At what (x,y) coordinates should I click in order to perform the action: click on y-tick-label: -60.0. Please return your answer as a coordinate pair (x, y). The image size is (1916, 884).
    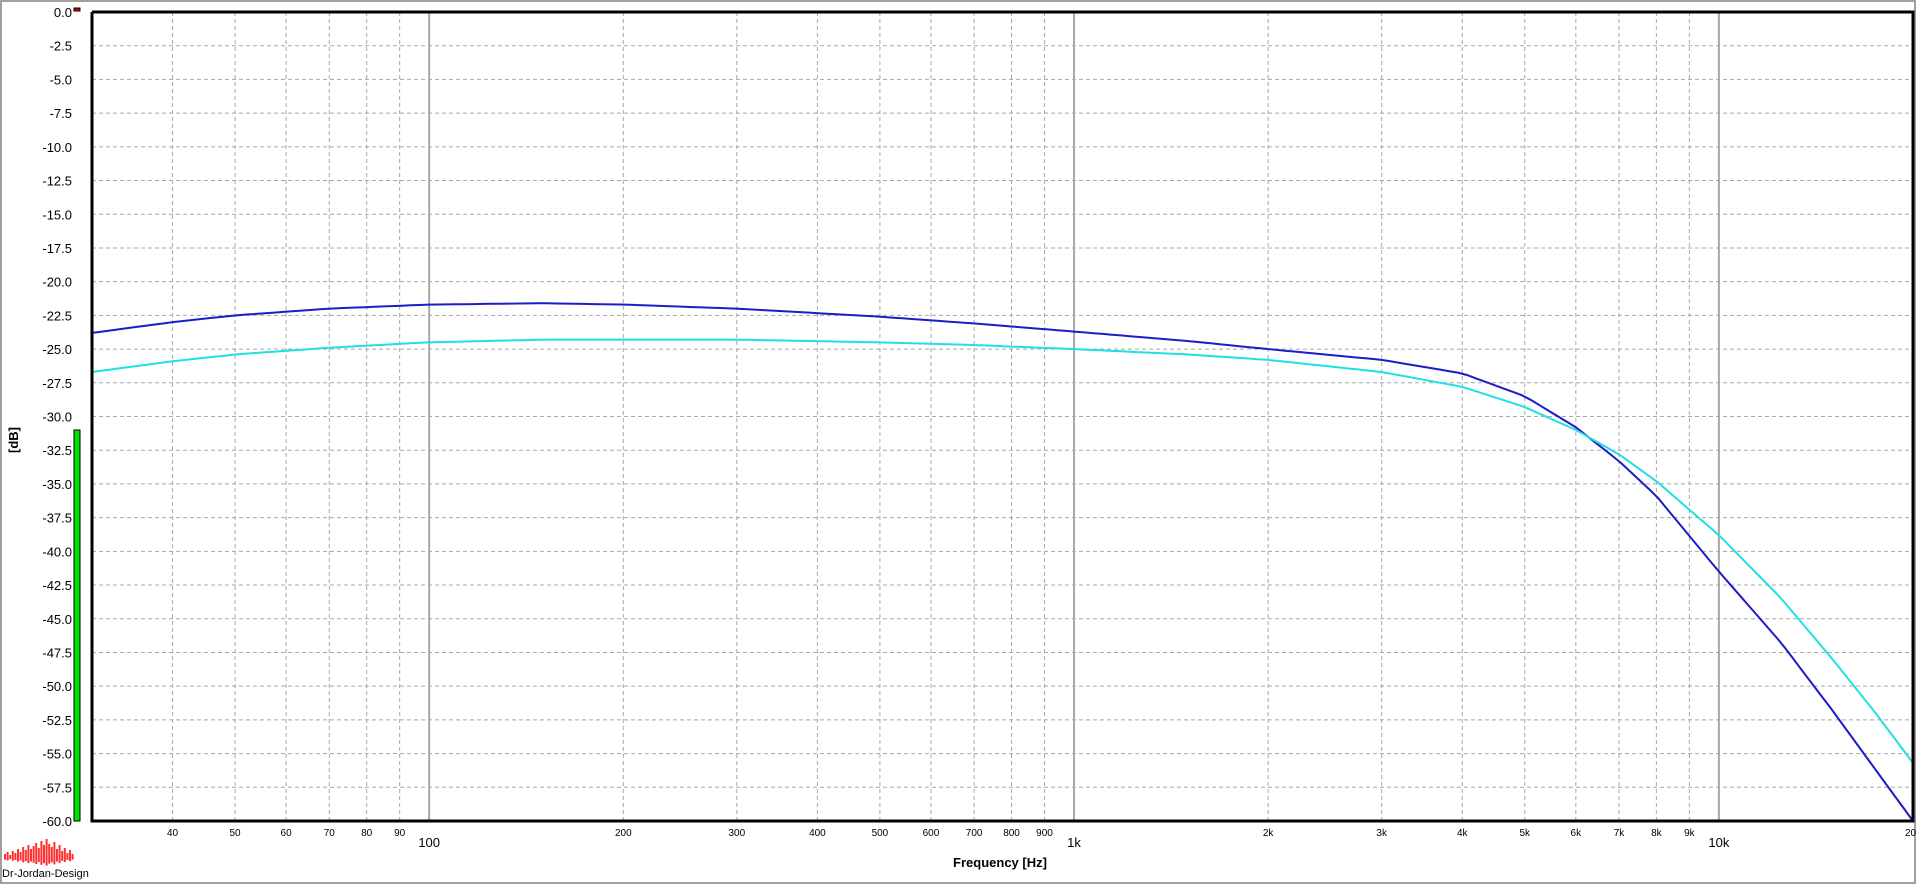
    Looking at the image, I should click on (57, 821).